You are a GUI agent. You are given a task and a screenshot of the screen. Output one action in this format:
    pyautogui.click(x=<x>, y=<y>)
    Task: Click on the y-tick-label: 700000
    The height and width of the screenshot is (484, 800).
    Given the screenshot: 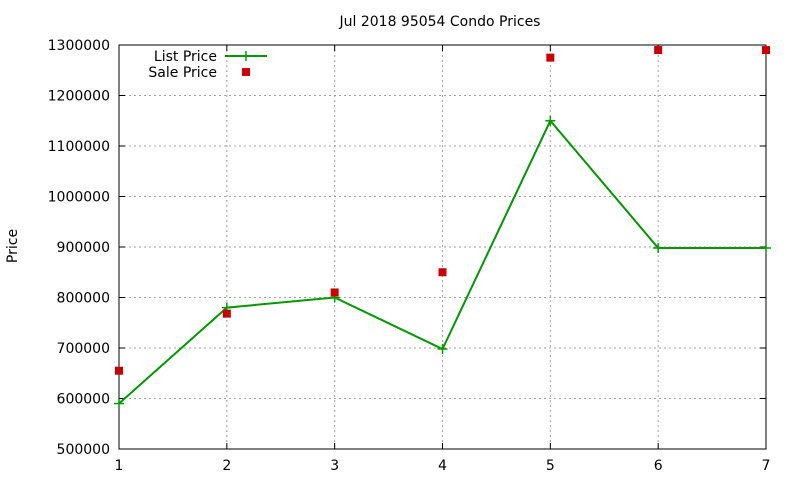 What is the action you would take?
    pyautogui.click(x=83, y=349)
    